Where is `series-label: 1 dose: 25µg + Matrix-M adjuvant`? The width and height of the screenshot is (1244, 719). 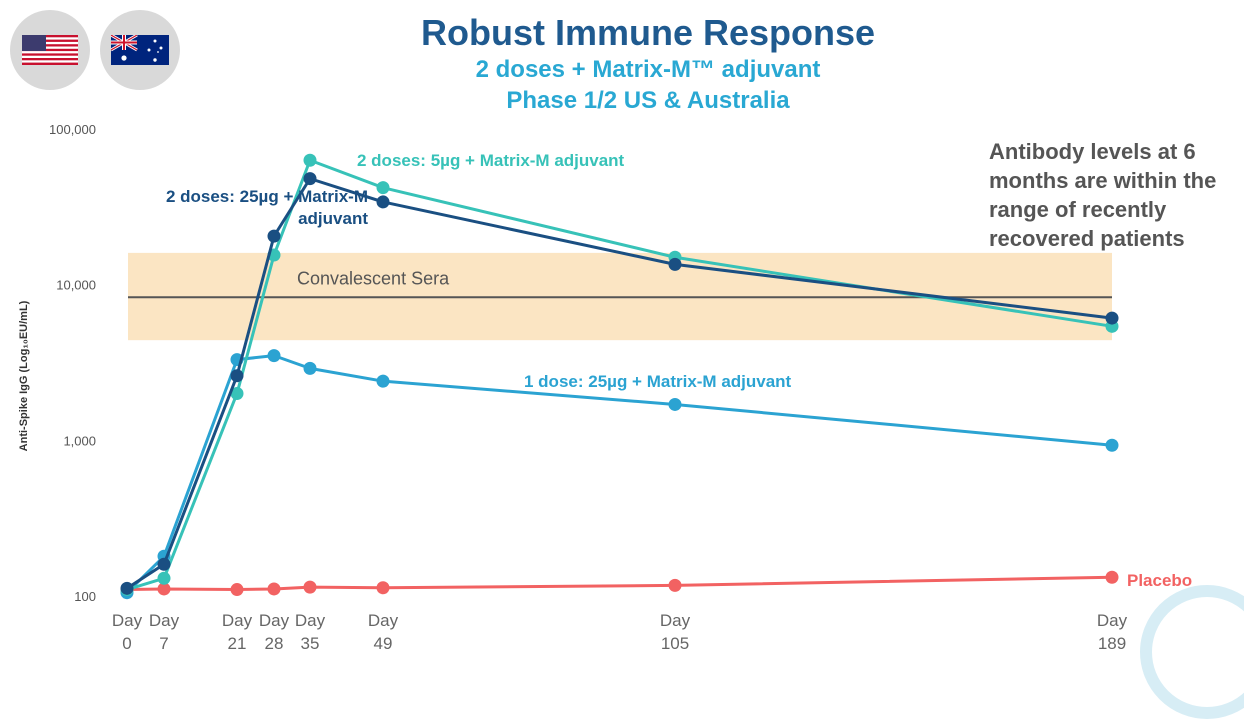 series-label: 1 dose: 25µg + Matrix-M adjuvant is located at coordinates (658, 381).